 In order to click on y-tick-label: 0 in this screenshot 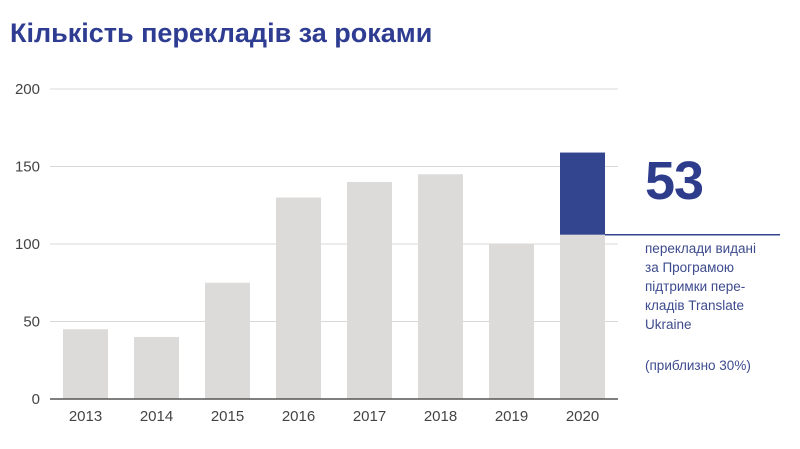, I will do `click(36, 399)`.